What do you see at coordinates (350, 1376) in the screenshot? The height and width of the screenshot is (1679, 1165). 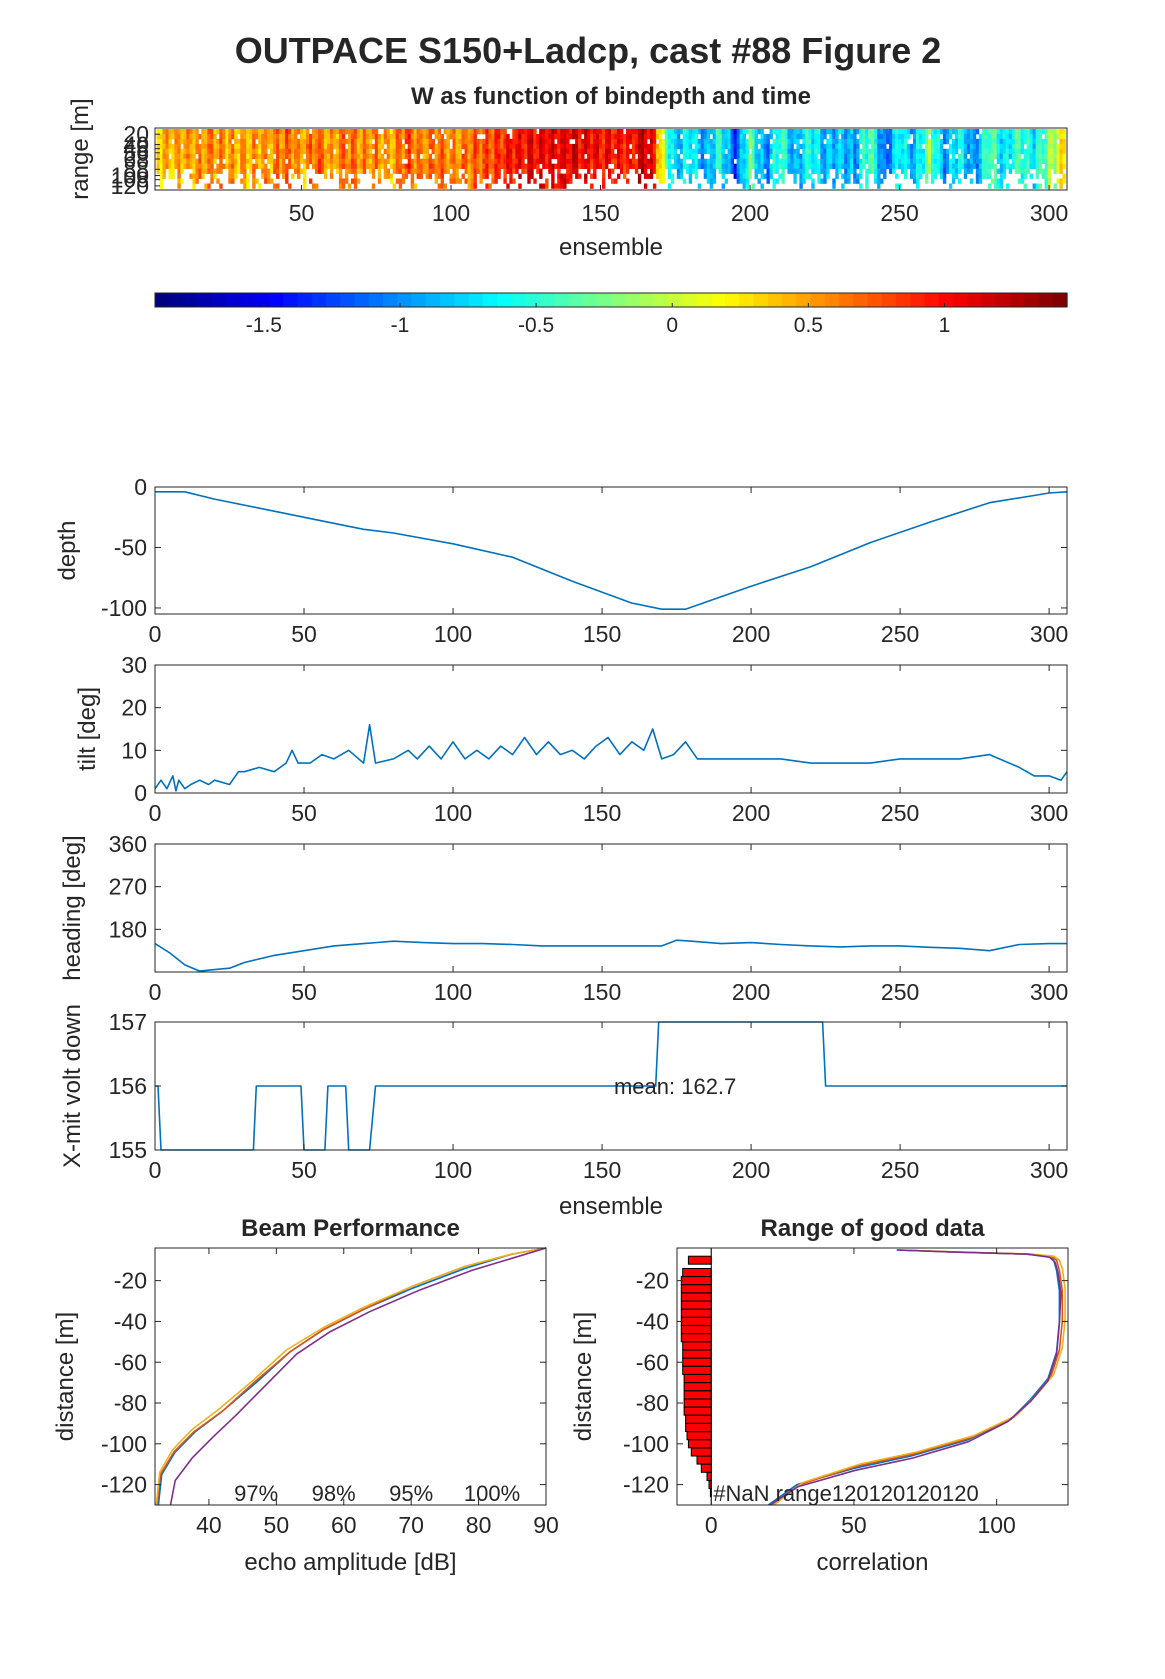 I see `beam-panel-frame` at bounding box center [350, 1376].